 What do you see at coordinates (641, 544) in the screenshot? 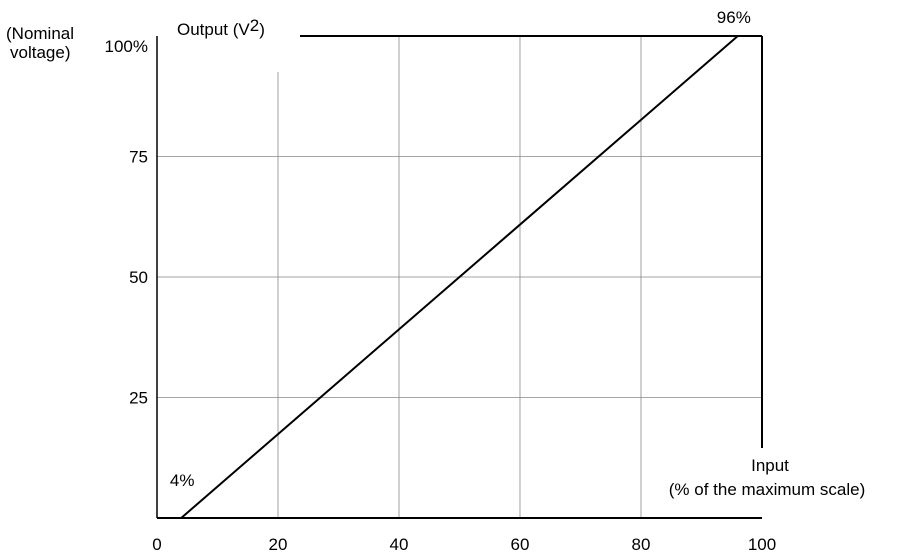
I see `x-tick-label-80: 80` at bounding box center [641, 544].